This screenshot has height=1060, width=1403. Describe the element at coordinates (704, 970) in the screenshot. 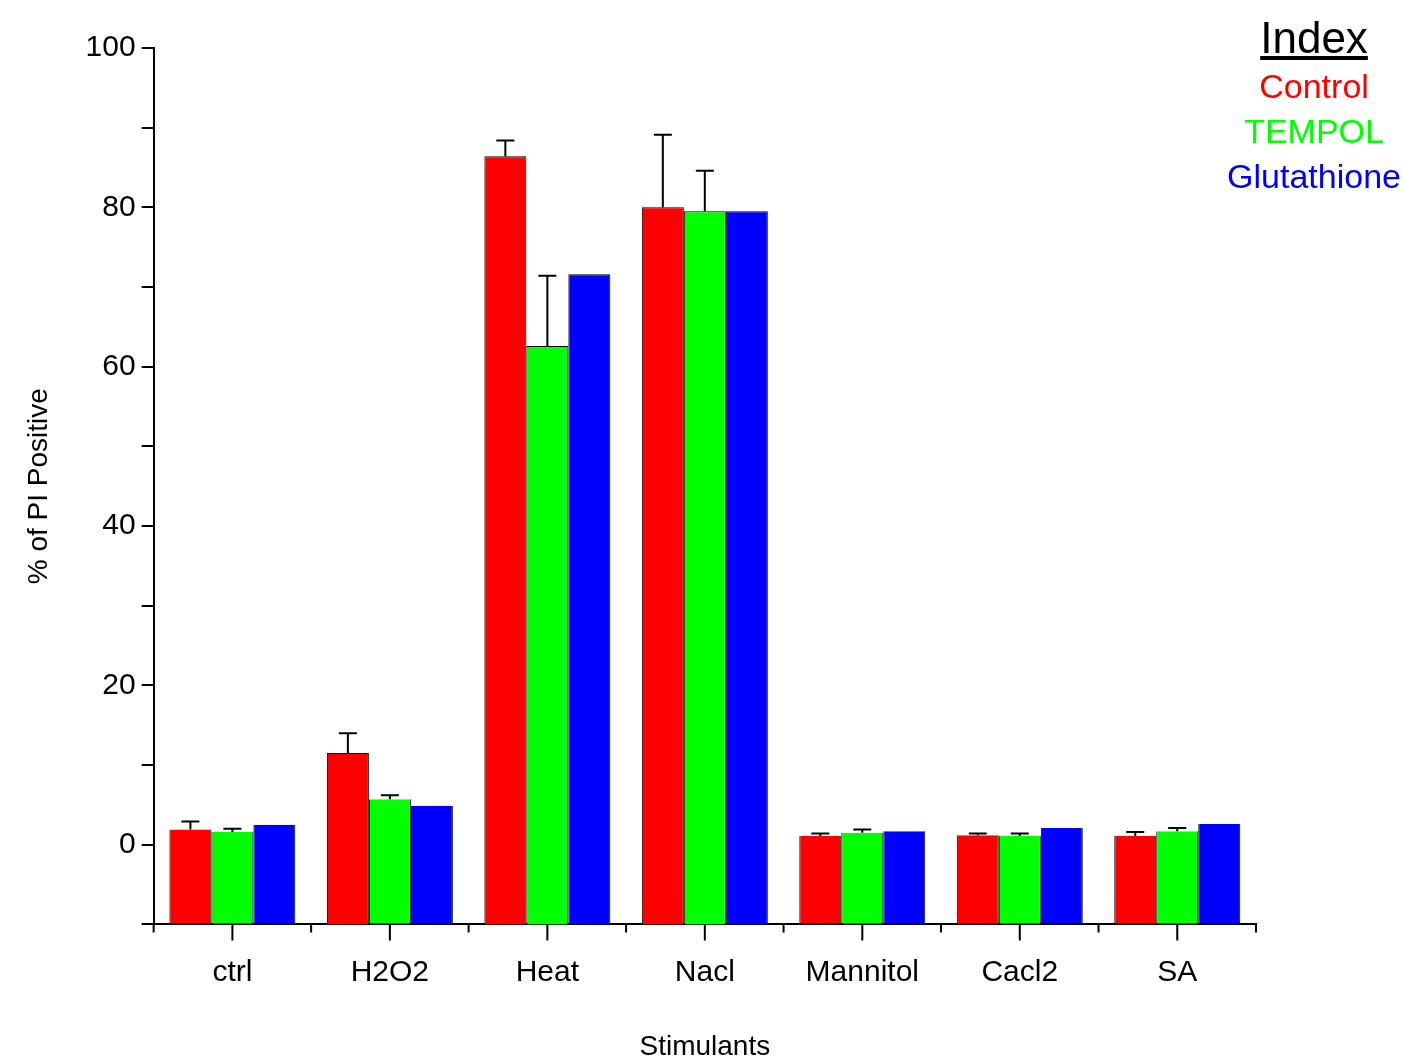

I see `x-tick-label: Nacl` at that location.